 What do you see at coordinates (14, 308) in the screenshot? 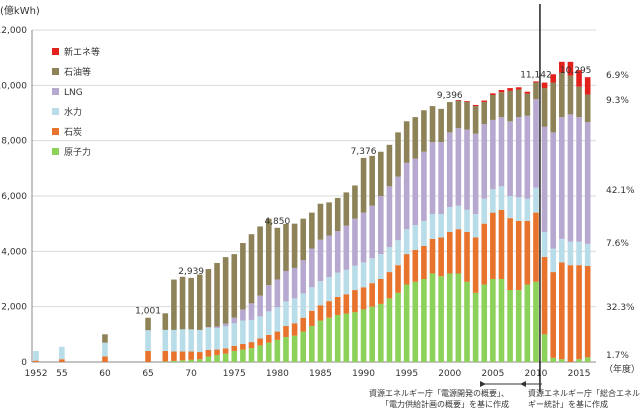
I see `y-tick-label: 2,000` at bounding box center [14, 308].